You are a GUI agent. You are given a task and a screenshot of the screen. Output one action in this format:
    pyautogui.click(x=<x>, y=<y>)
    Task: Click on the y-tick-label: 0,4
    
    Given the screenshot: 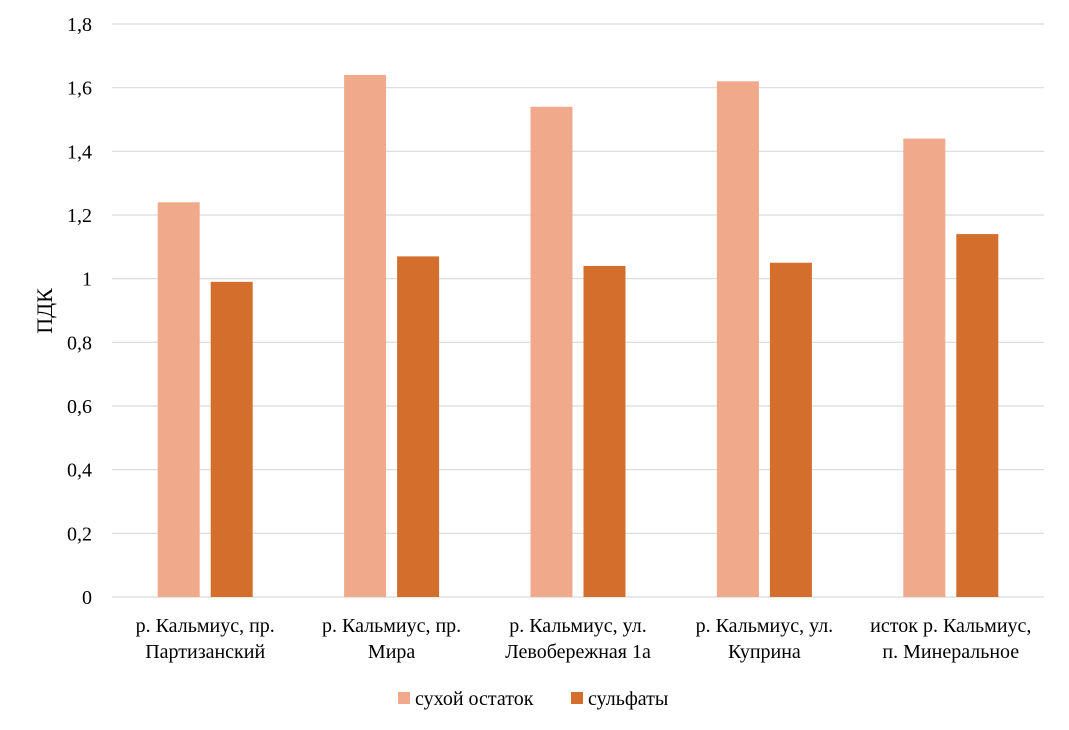 What is the action you would take?
    pyautogui.click(x=79, y=471)
    